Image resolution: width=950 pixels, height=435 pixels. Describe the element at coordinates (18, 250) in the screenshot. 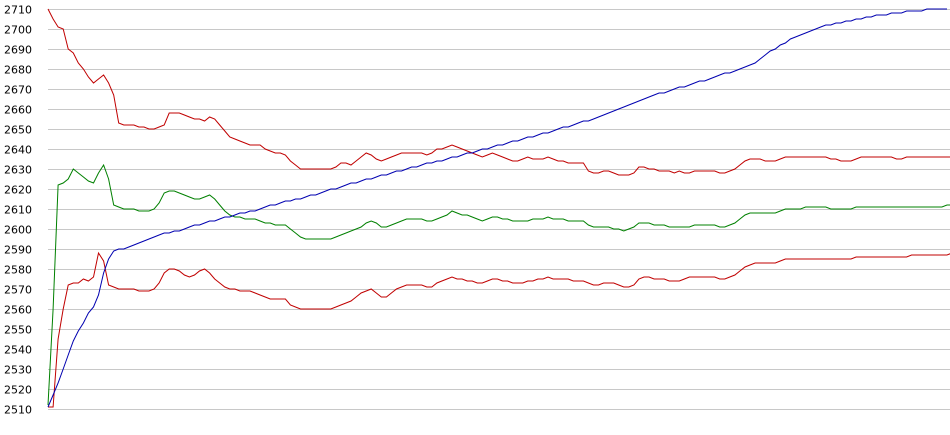

I see `y-tick-label-2590: 2590` at that location.